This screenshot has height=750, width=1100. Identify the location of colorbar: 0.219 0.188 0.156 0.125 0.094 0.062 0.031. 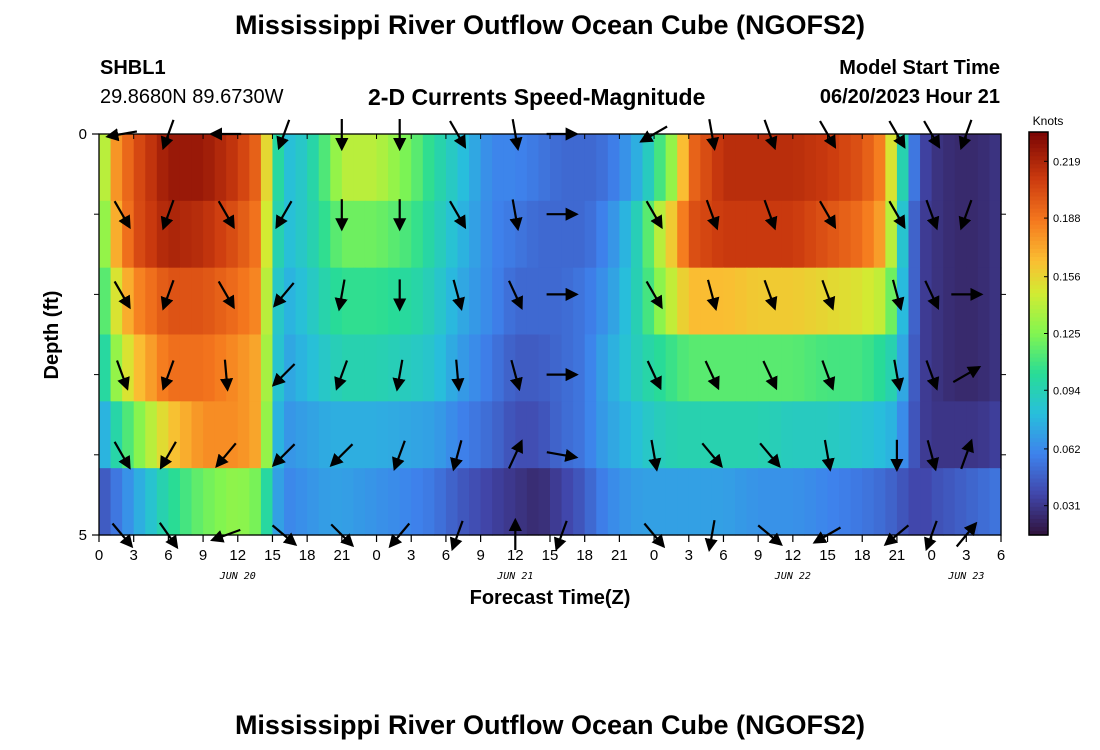
(1054, 333).